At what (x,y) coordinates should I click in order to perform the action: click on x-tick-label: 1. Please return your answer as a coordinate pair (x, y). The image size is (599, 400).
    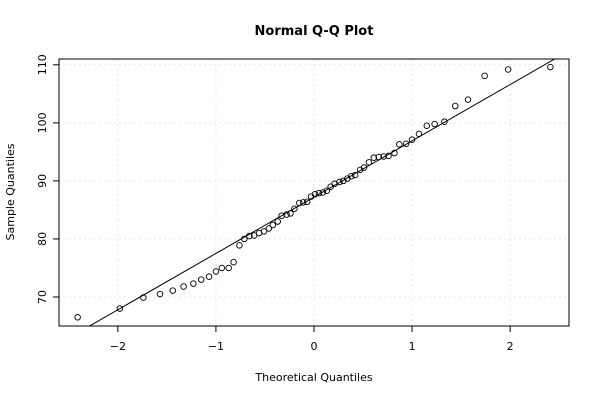
    Looking at the image, I should click on (412, 346).